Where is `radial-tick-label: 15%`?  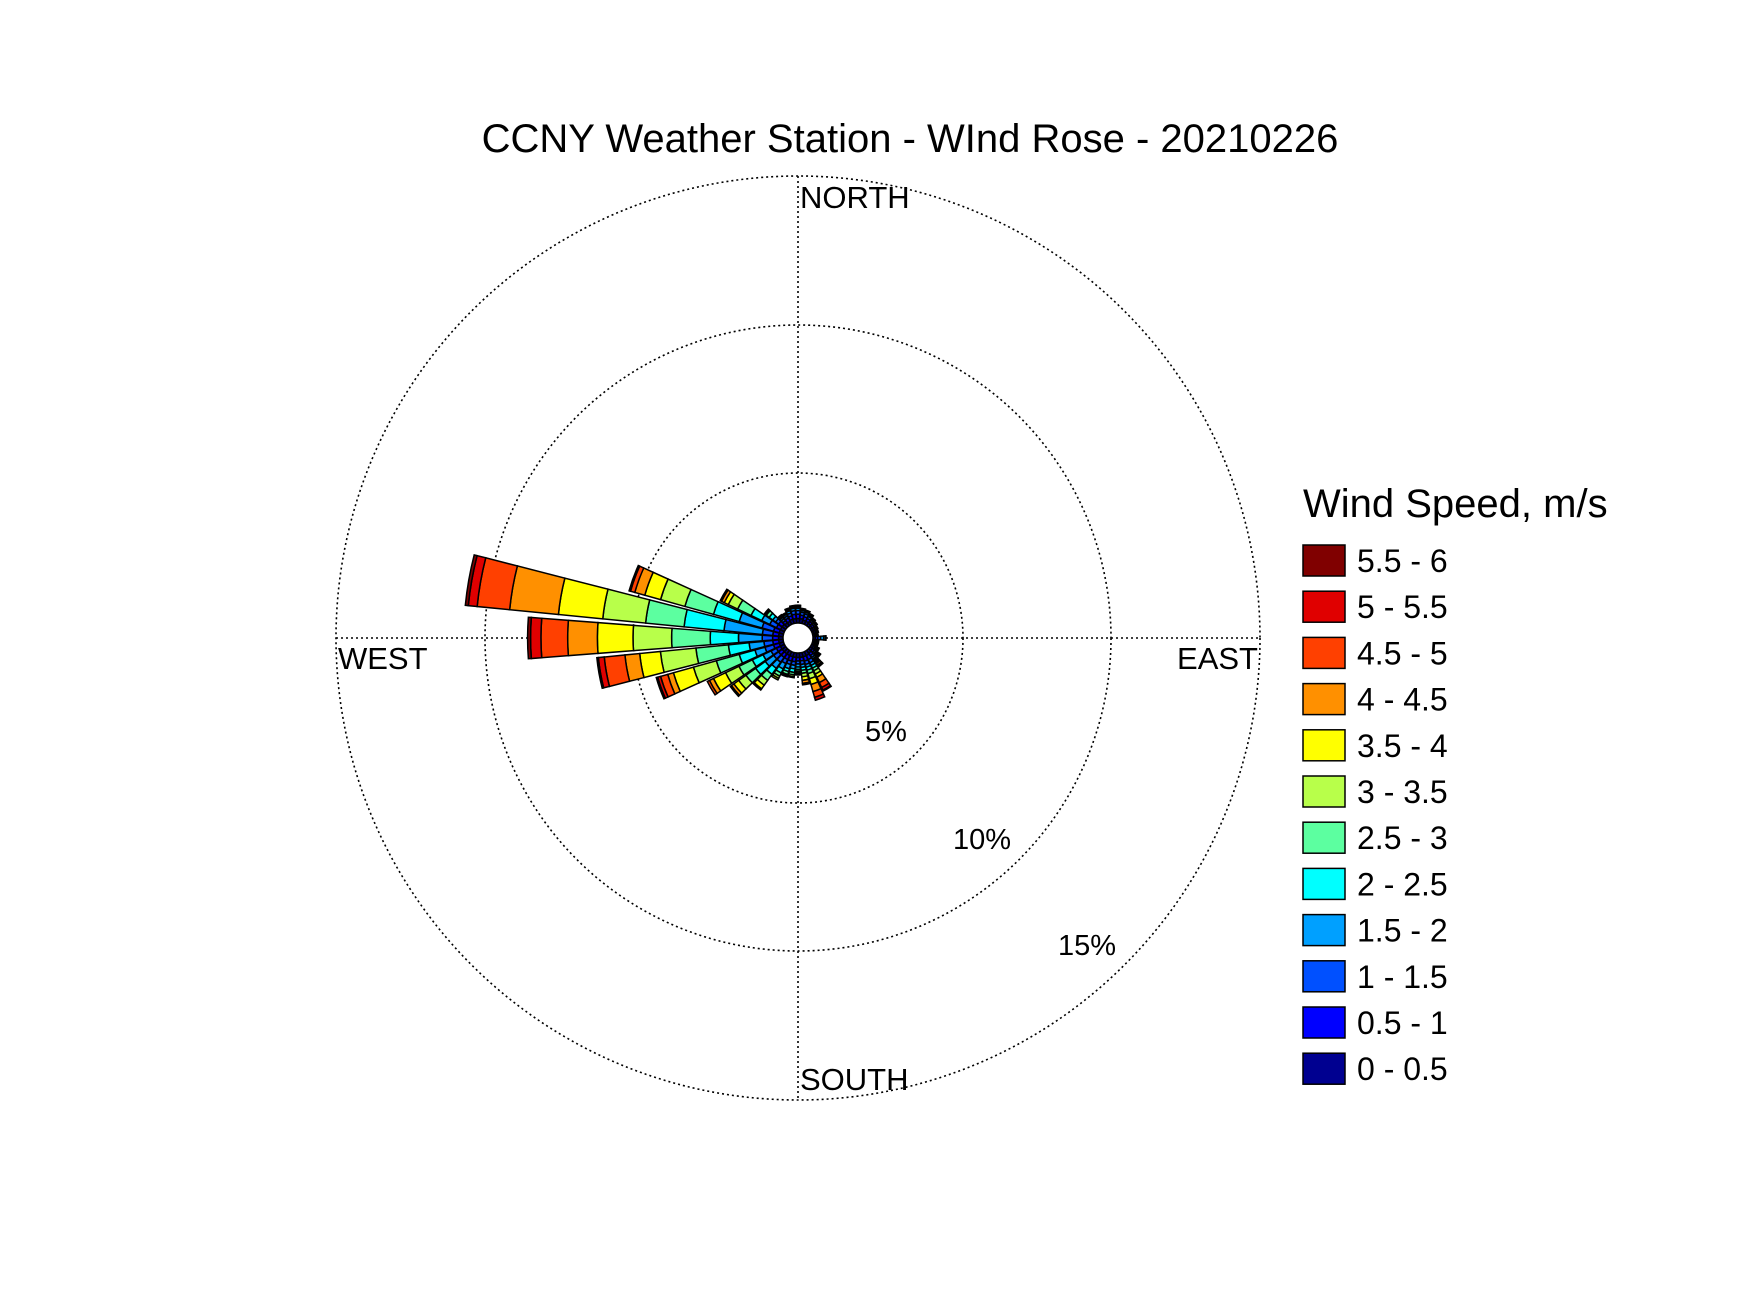 radial-tick-label: 15% is located at coordinates (1087, 946).